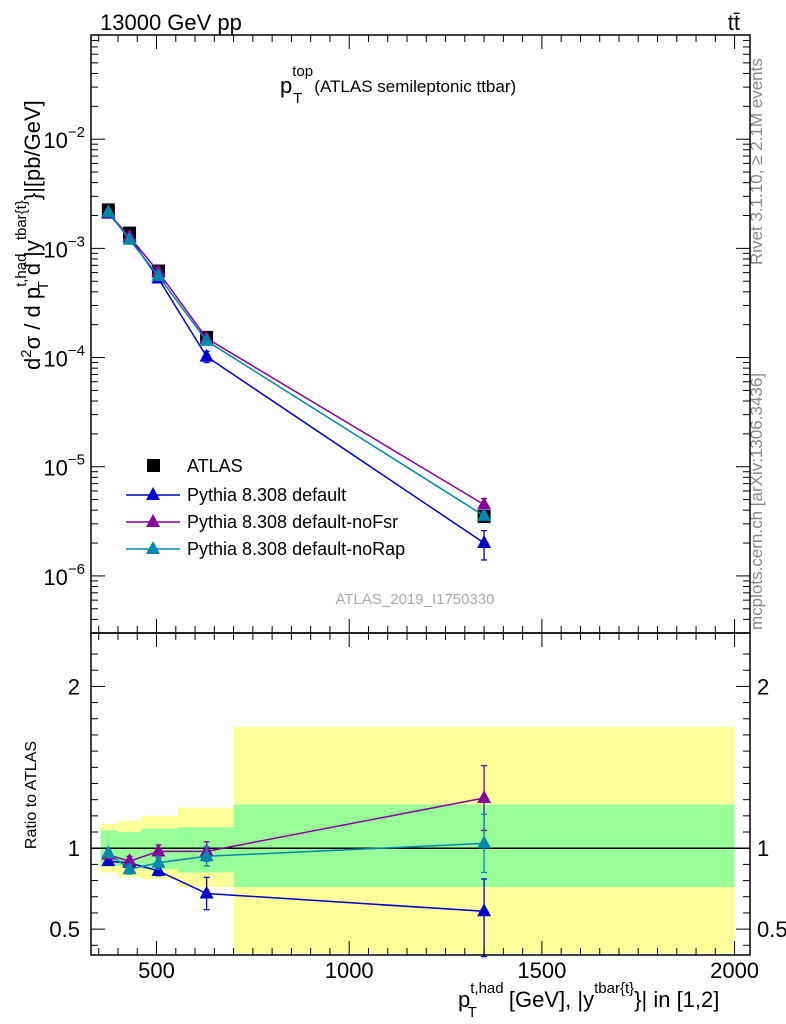  I want to click on ratio-y-tick-label-left: 0.5, so click(64, 929).